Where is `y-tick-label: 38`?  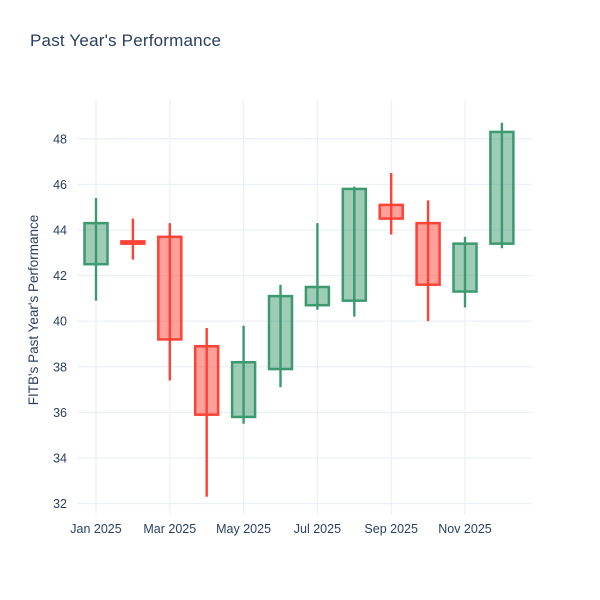
y-tick-label: 38 is located at coordinates (60, 367).